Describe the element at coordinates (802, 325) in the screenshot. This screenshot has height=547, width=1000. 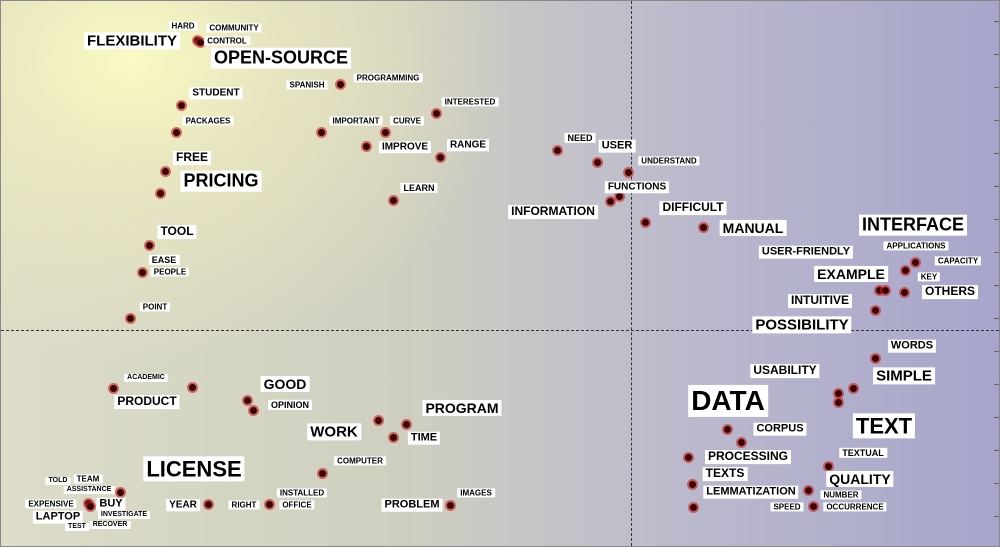
I see `word-label: POSSIBILITY` at that location.